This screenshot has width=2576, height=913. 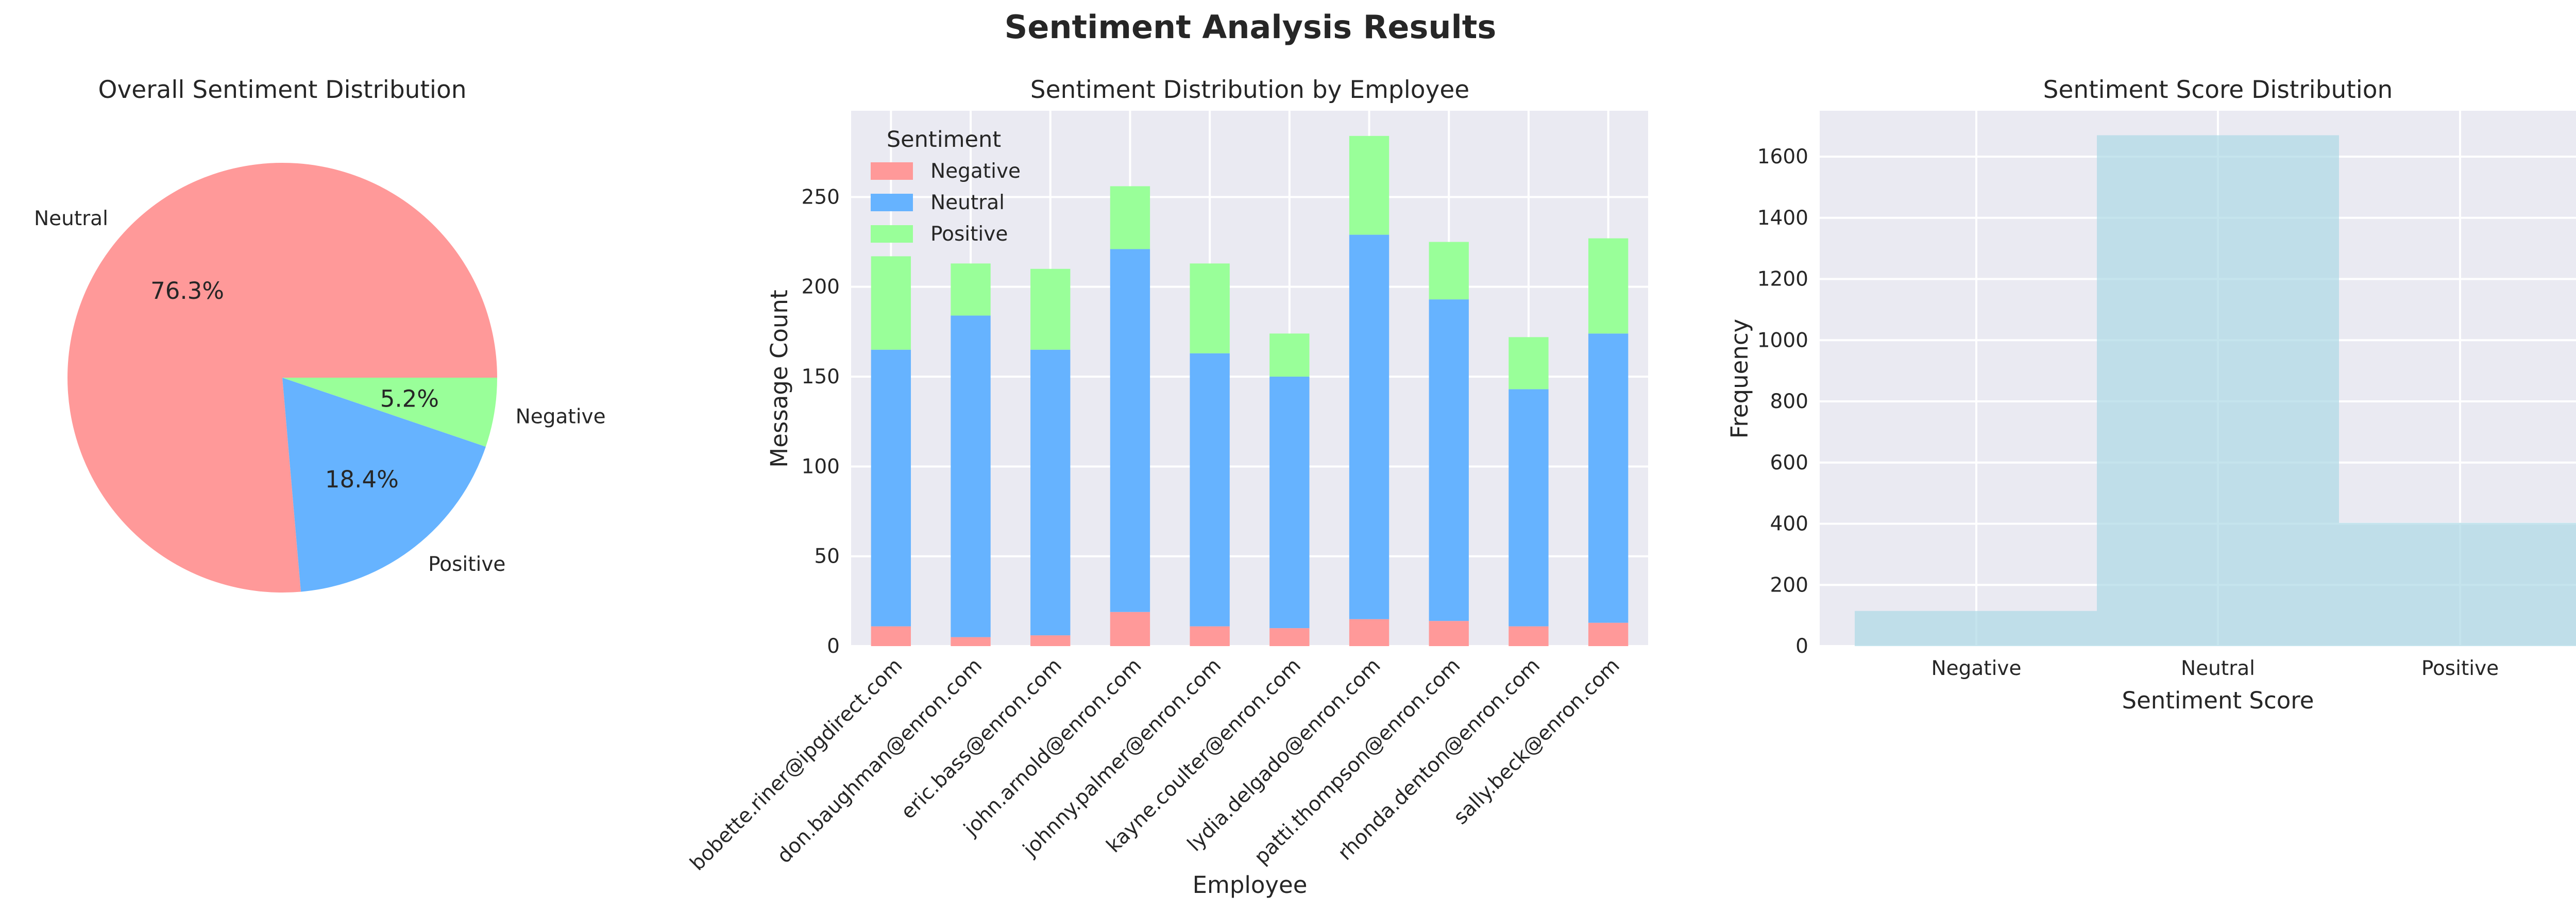 What do you see at coordinates (892, 234) in the screenshot?
I see `legend-swatch-positive` at bounding box center [892, 234].